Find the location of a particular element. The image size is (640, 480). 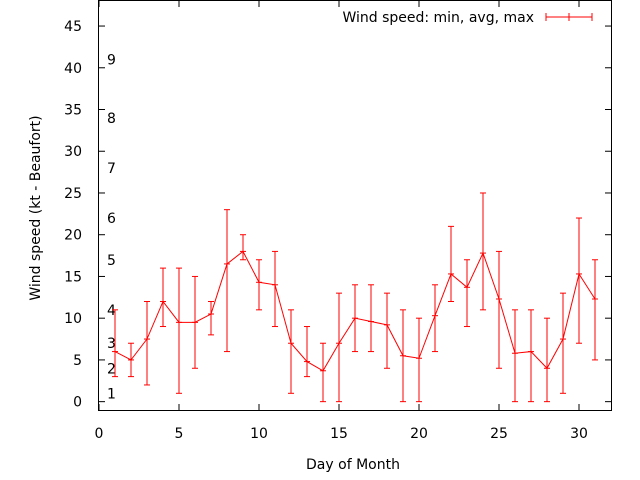

y-tick-label: 10 is located at coordinates (73, 319).